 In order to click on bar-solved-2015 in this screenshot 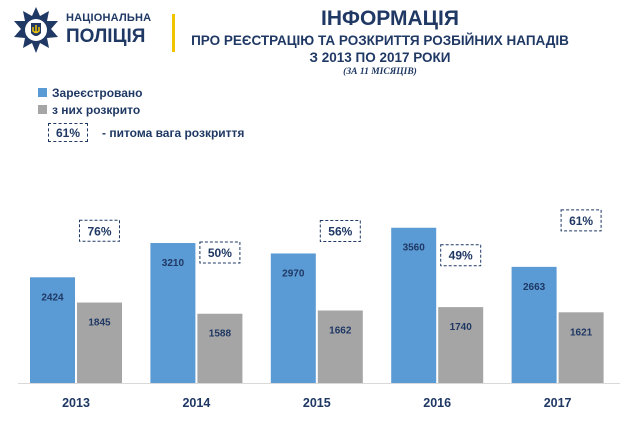, I will do `click(340, 346)`.